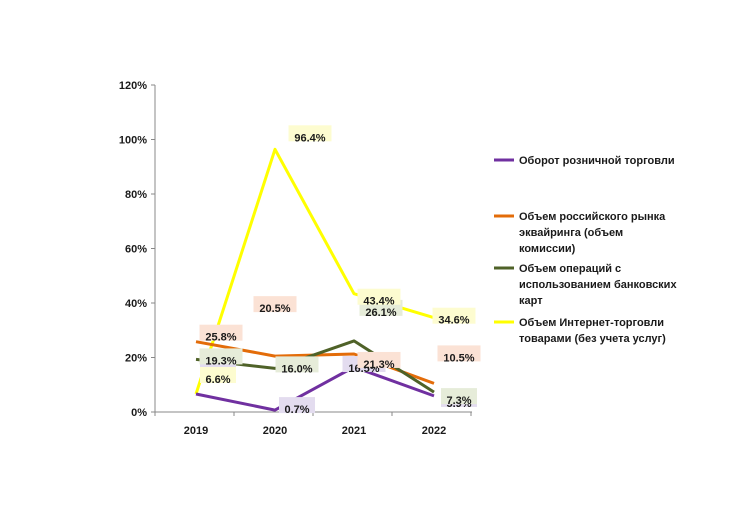 Image resolution: width=750 pixels, height=530 pixels. What do you see at coordinates (570, 269) in the screenshot?
I see `legend-entry-line: Объем операций с` at bounding box center [570, 269].